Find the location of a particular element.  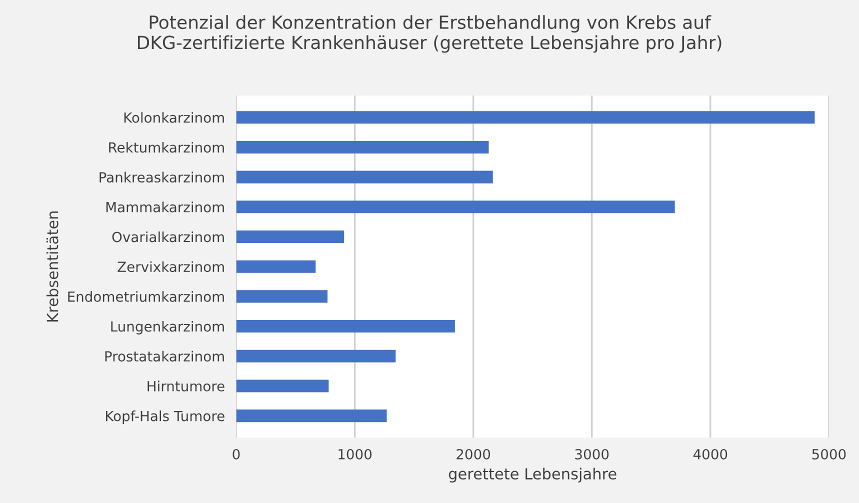

y-tick-label: Prostatakarzinom is located at coordinates (164, 356).